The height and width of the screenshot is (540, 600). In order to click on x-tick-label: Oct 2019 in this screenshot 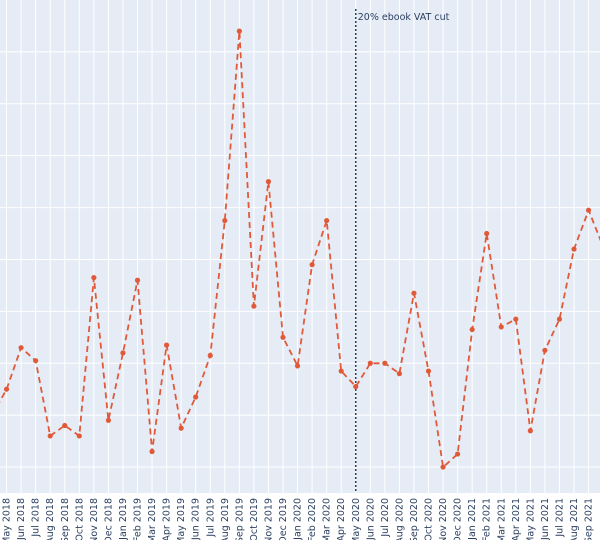, I will do `click(254, 519)`.